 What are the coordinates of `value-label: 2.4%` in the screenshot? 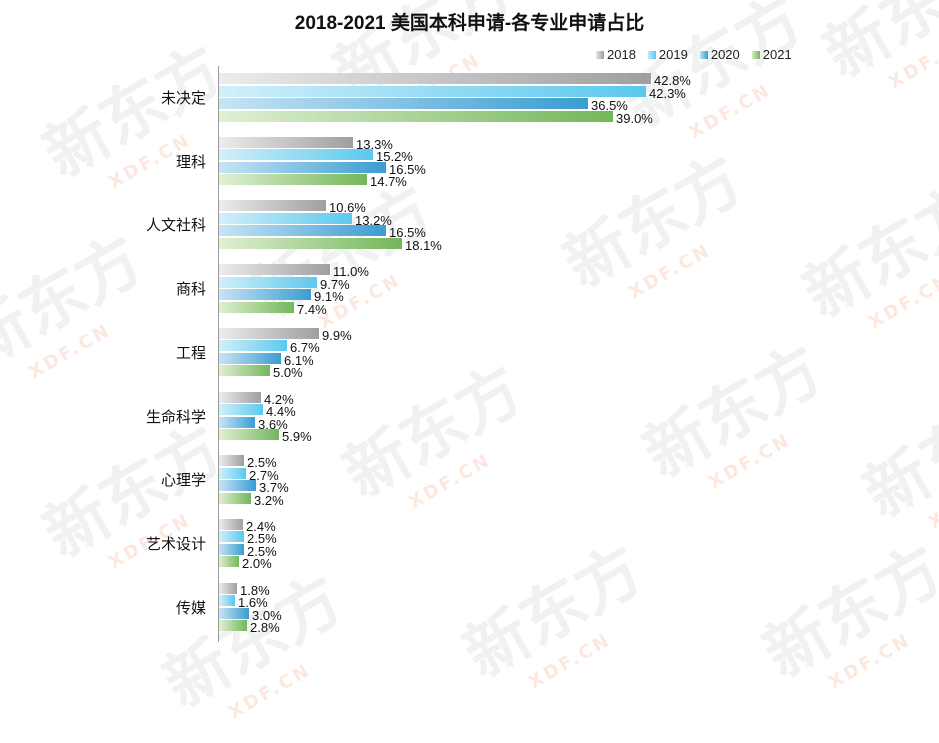 It's located at (261, 526).